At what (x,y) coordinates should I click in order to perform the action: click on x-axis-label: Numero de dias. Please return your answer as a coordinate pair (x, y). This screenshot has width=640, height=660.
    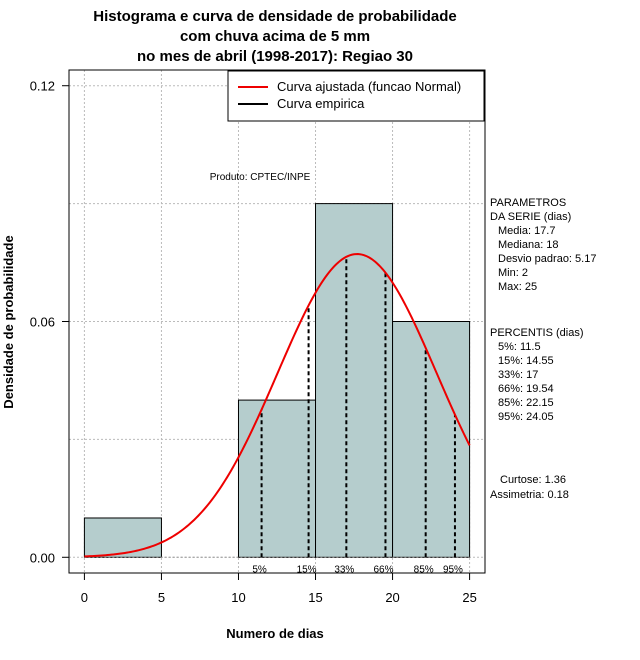
    Looking at the image, I should click on (275, 633).